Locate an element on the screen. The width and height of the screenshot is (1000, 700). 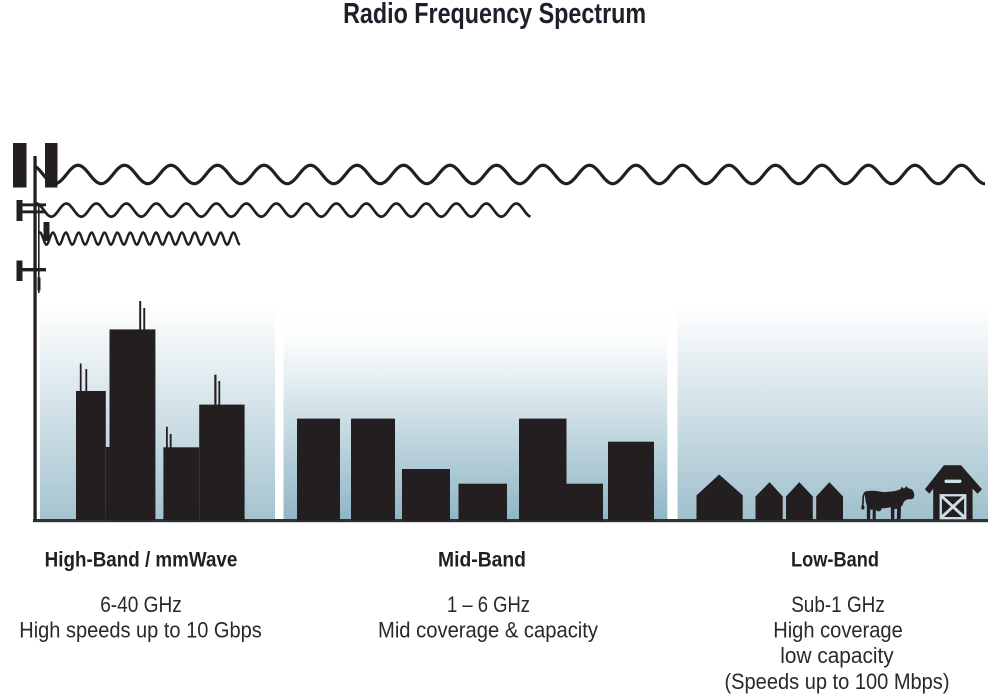
svg-text: Radio Frequency Spectrum is located at coordinates (494, 15).